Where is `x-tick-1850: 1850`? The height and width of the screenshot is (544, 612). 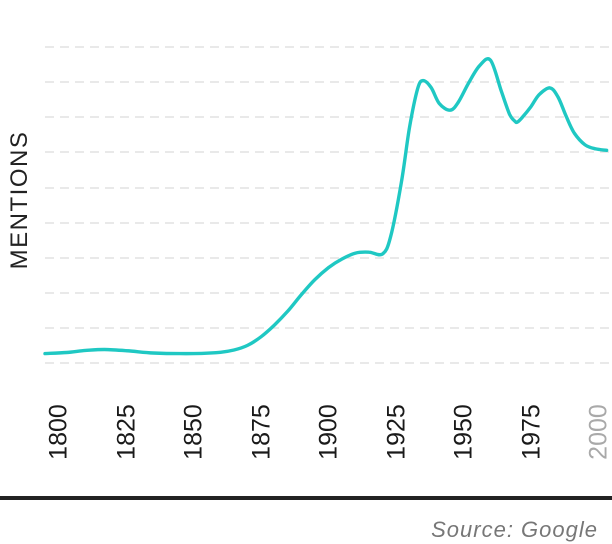
x-tick-1850: 1850 is located at coordinates (193, 432).